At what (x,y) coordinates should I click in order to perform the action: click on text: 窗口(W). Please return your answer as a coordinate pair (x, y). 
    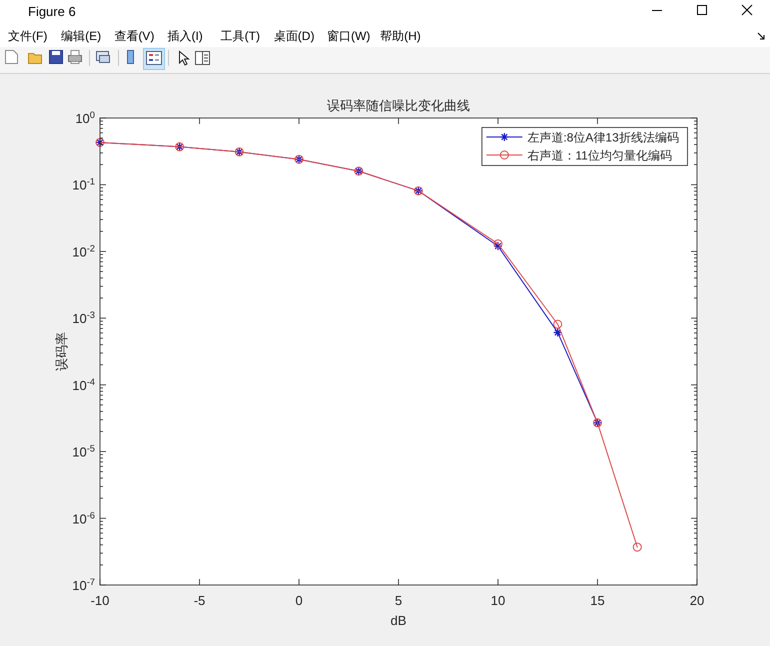
    Looking at the image, I should click on (348, 36).